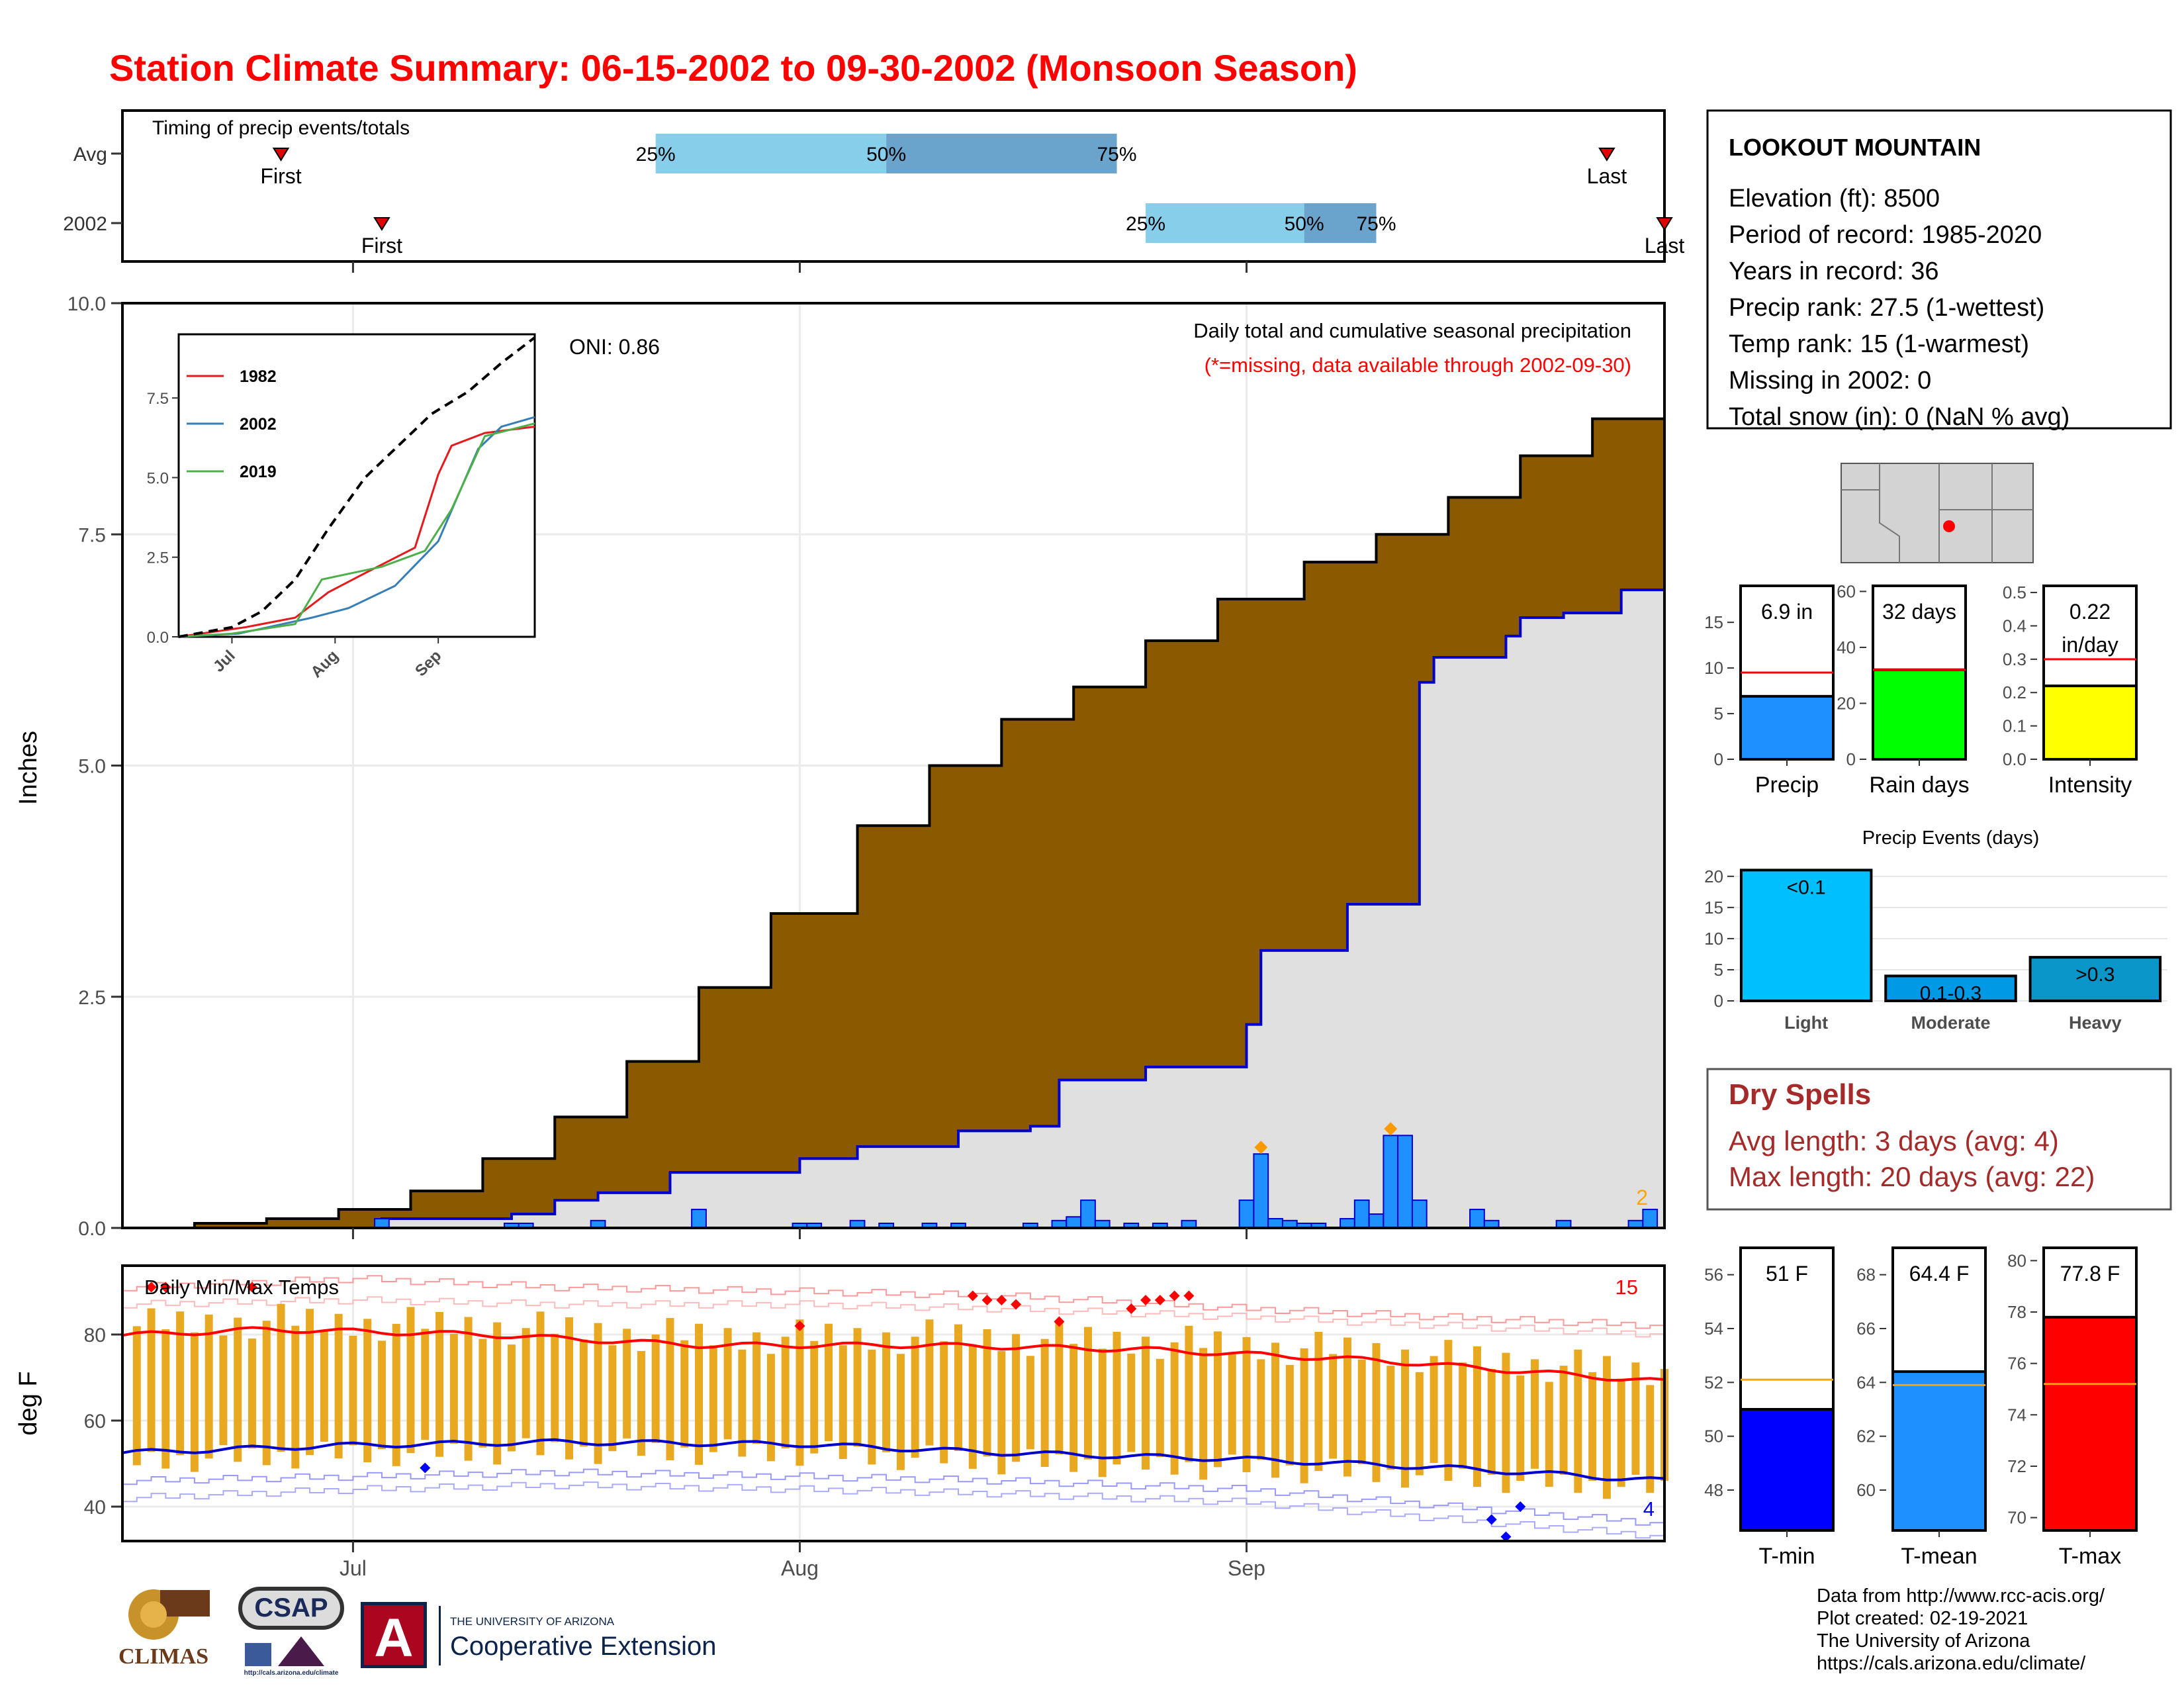 The width and height of the screenshot is (2184, 1688). What do you see at coordinates (28, 768) in the screenshot?
I see `precip-y-axis-title: Inches` at bounding box center [28, 768].